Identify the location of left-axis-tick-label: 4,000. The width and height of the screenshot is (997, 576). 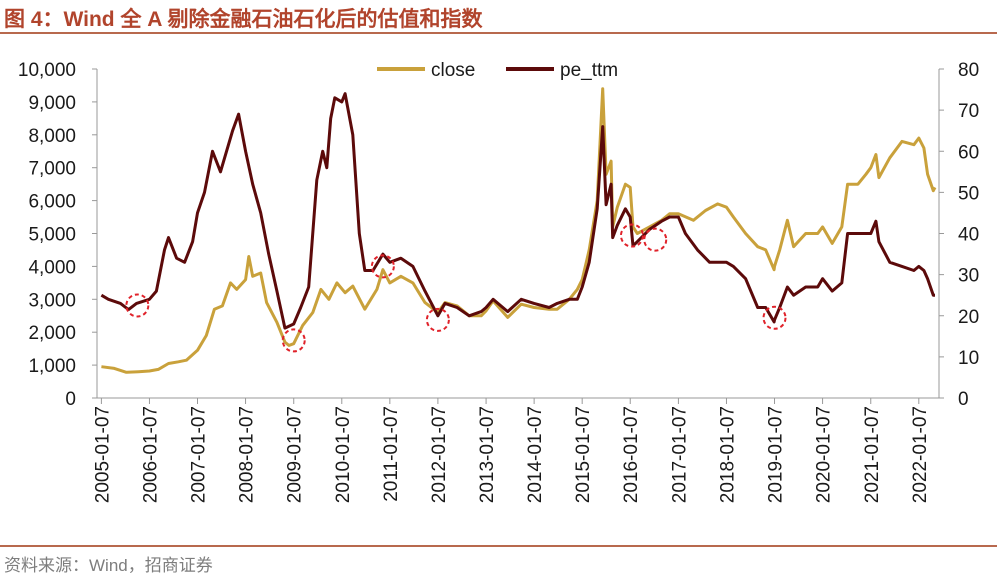
(52, 267).